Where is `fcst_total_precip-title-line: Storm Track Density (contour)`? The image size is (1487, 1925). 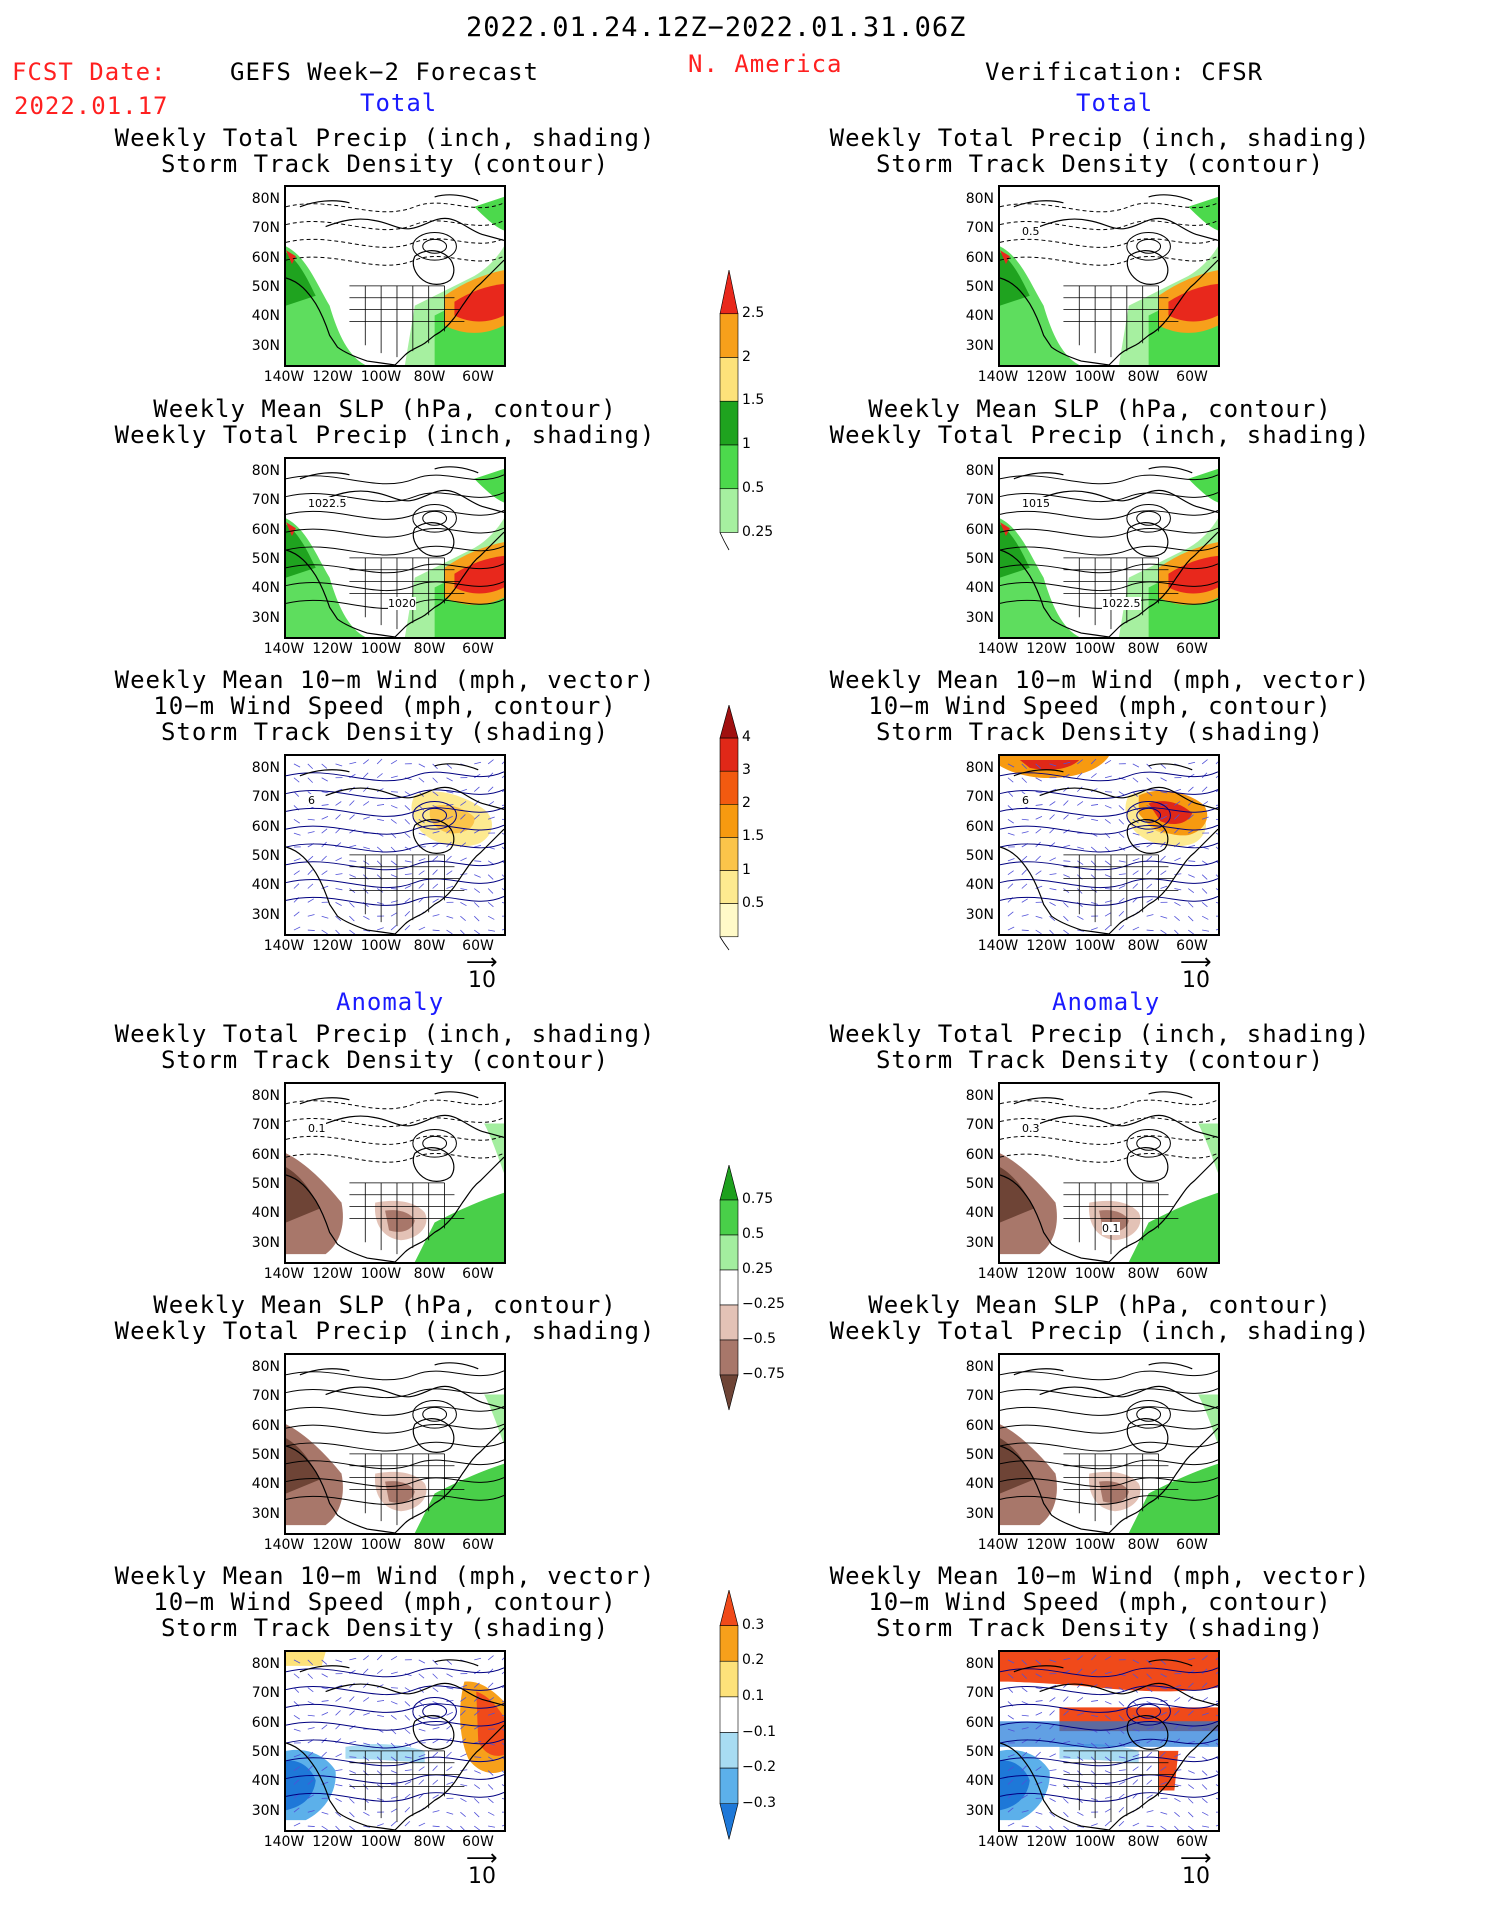
fcst_total_precip-title-line: Storm Track Density (contour) is located at coordinates (385, 164).